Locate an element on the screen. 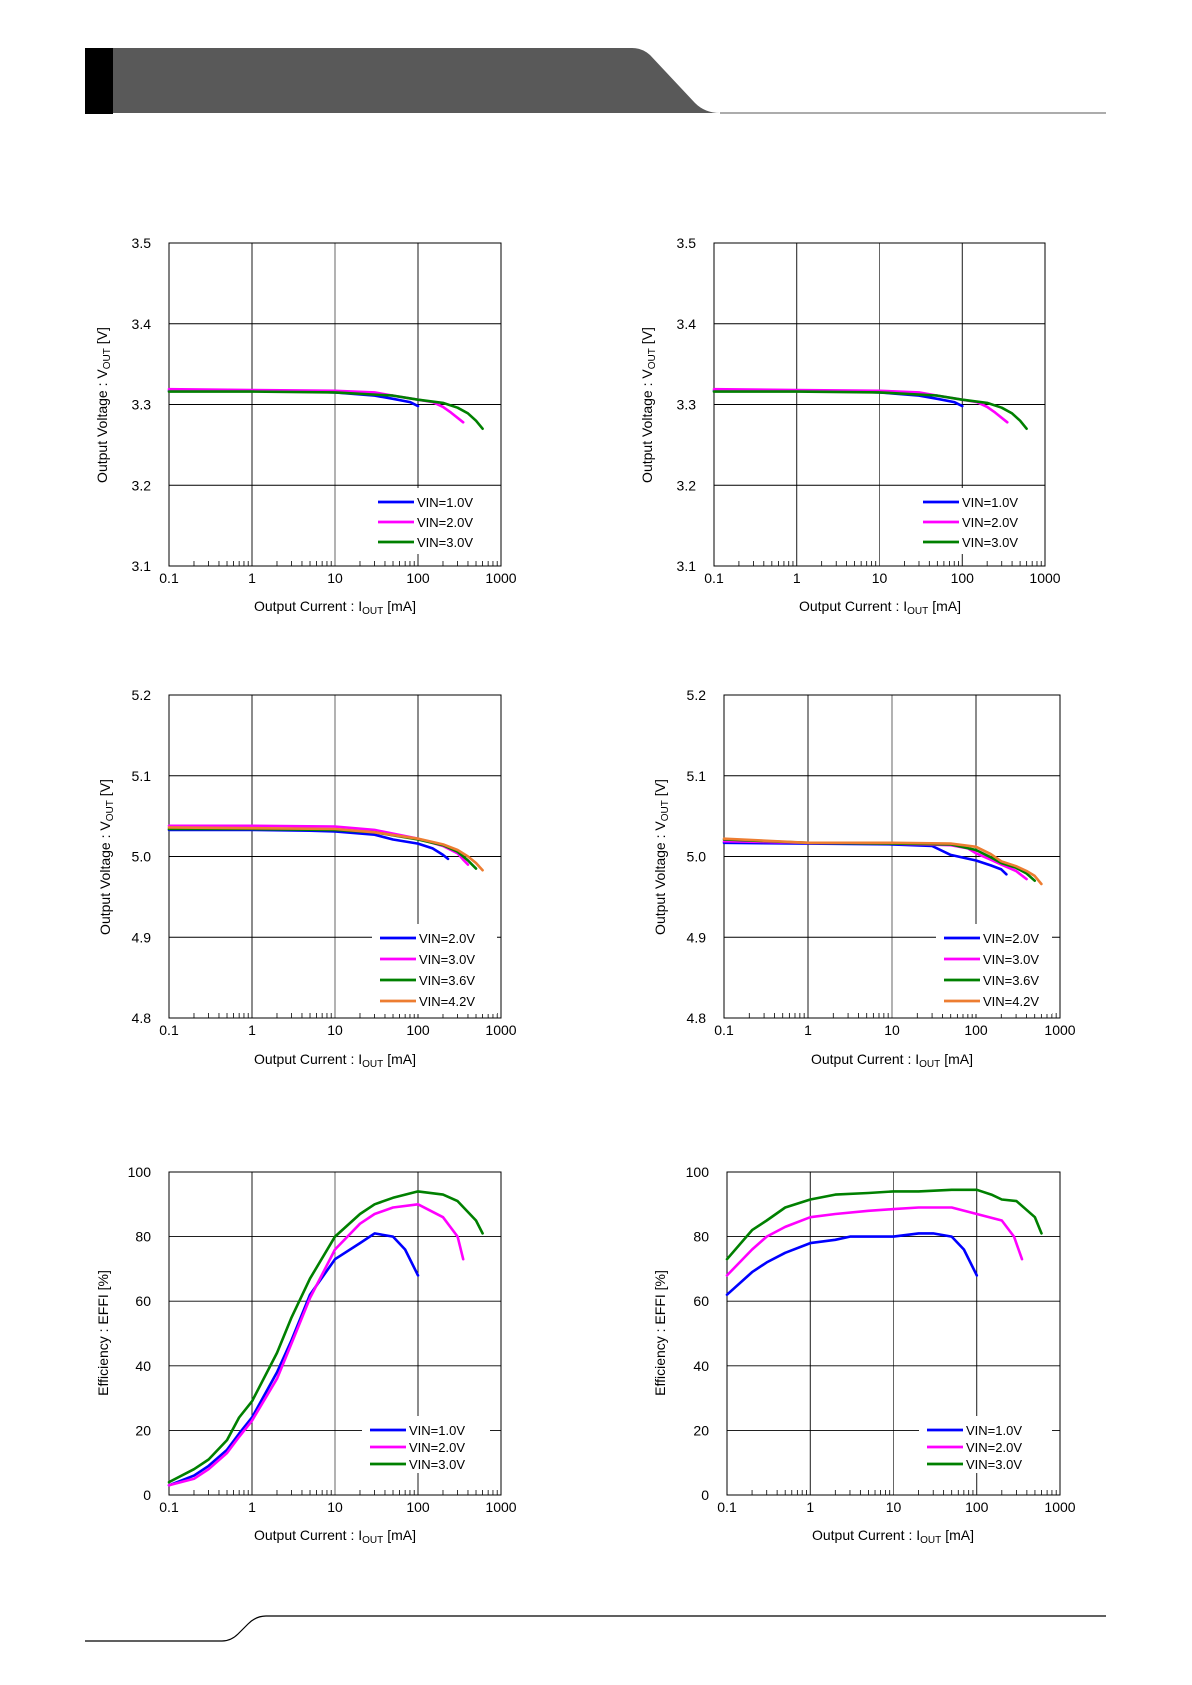 This screenshot has width=1192, height=1685. header-banner is located at coordinates (595, 81).